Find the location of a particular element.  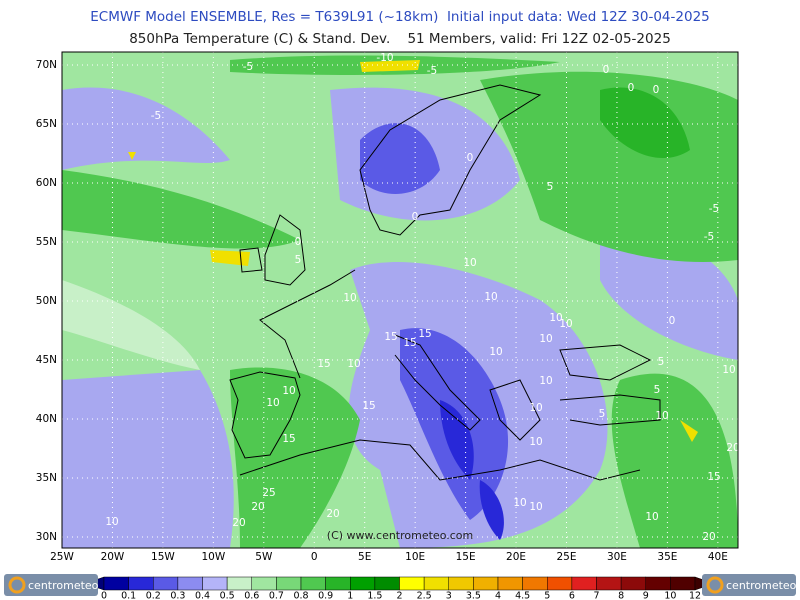

colorbar-label: 8 is located at coordinates (621, 595).